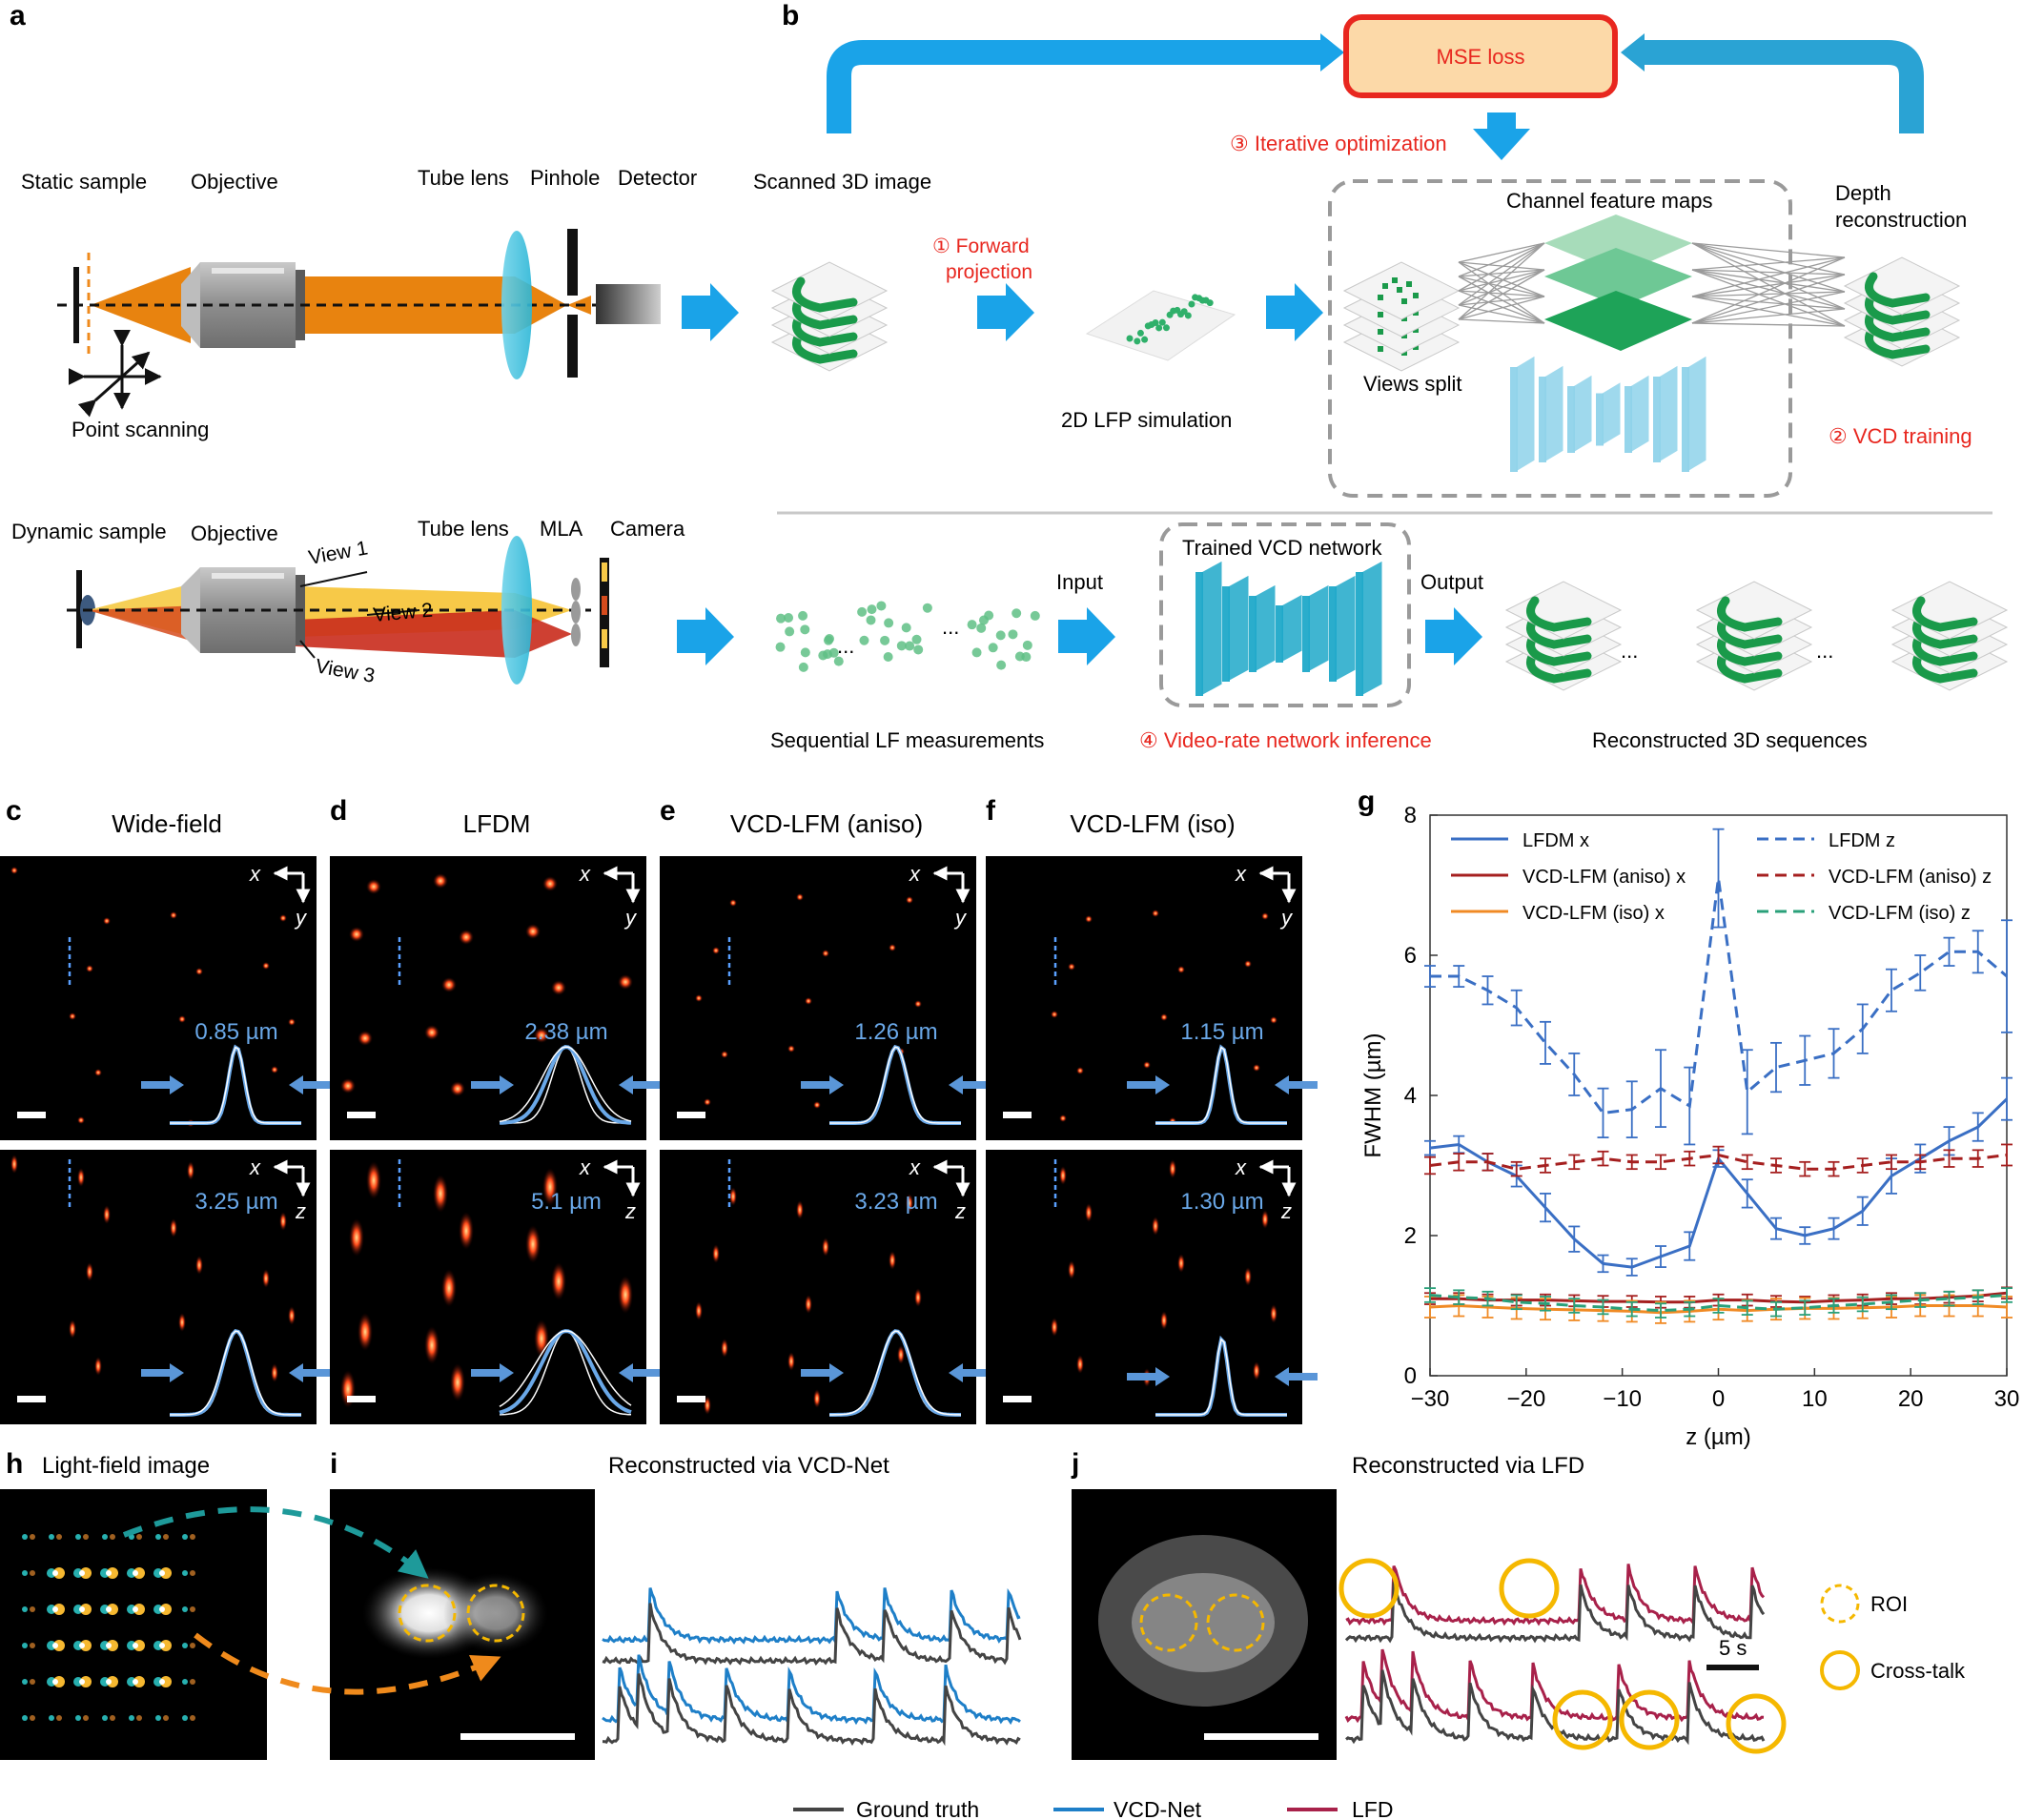 This screenshot has width=2023, height=1820. Describe the element at coordinates (895, 1202) in the screenshot. I see `fwhm-value: 3.23 µm` at that location.